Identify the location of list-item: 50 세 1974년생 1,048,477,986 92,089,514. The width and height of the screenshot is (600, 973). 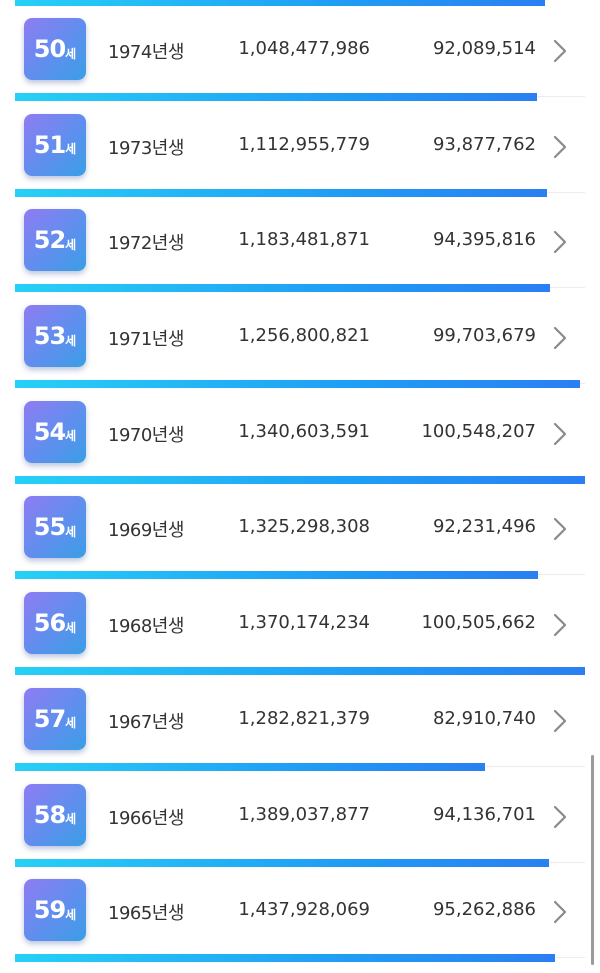
(300, 54).